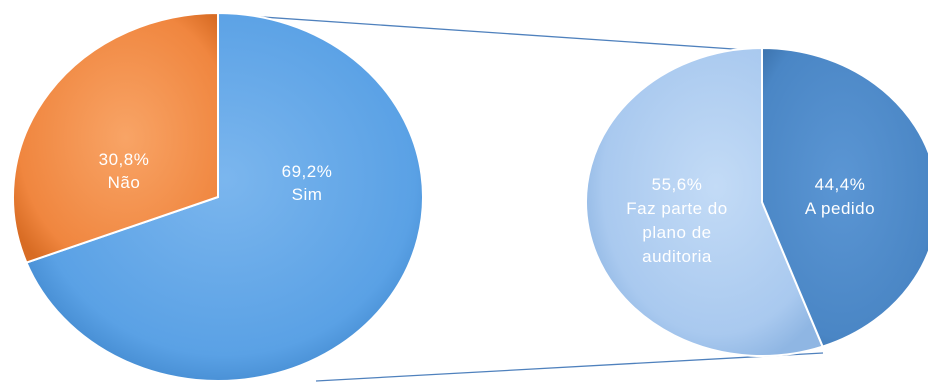 The image size is (928, 383). Describe the element at coordinates (676, 232) in the screenshot. I see `slice-plano-label-line-2: plano de` at that location.